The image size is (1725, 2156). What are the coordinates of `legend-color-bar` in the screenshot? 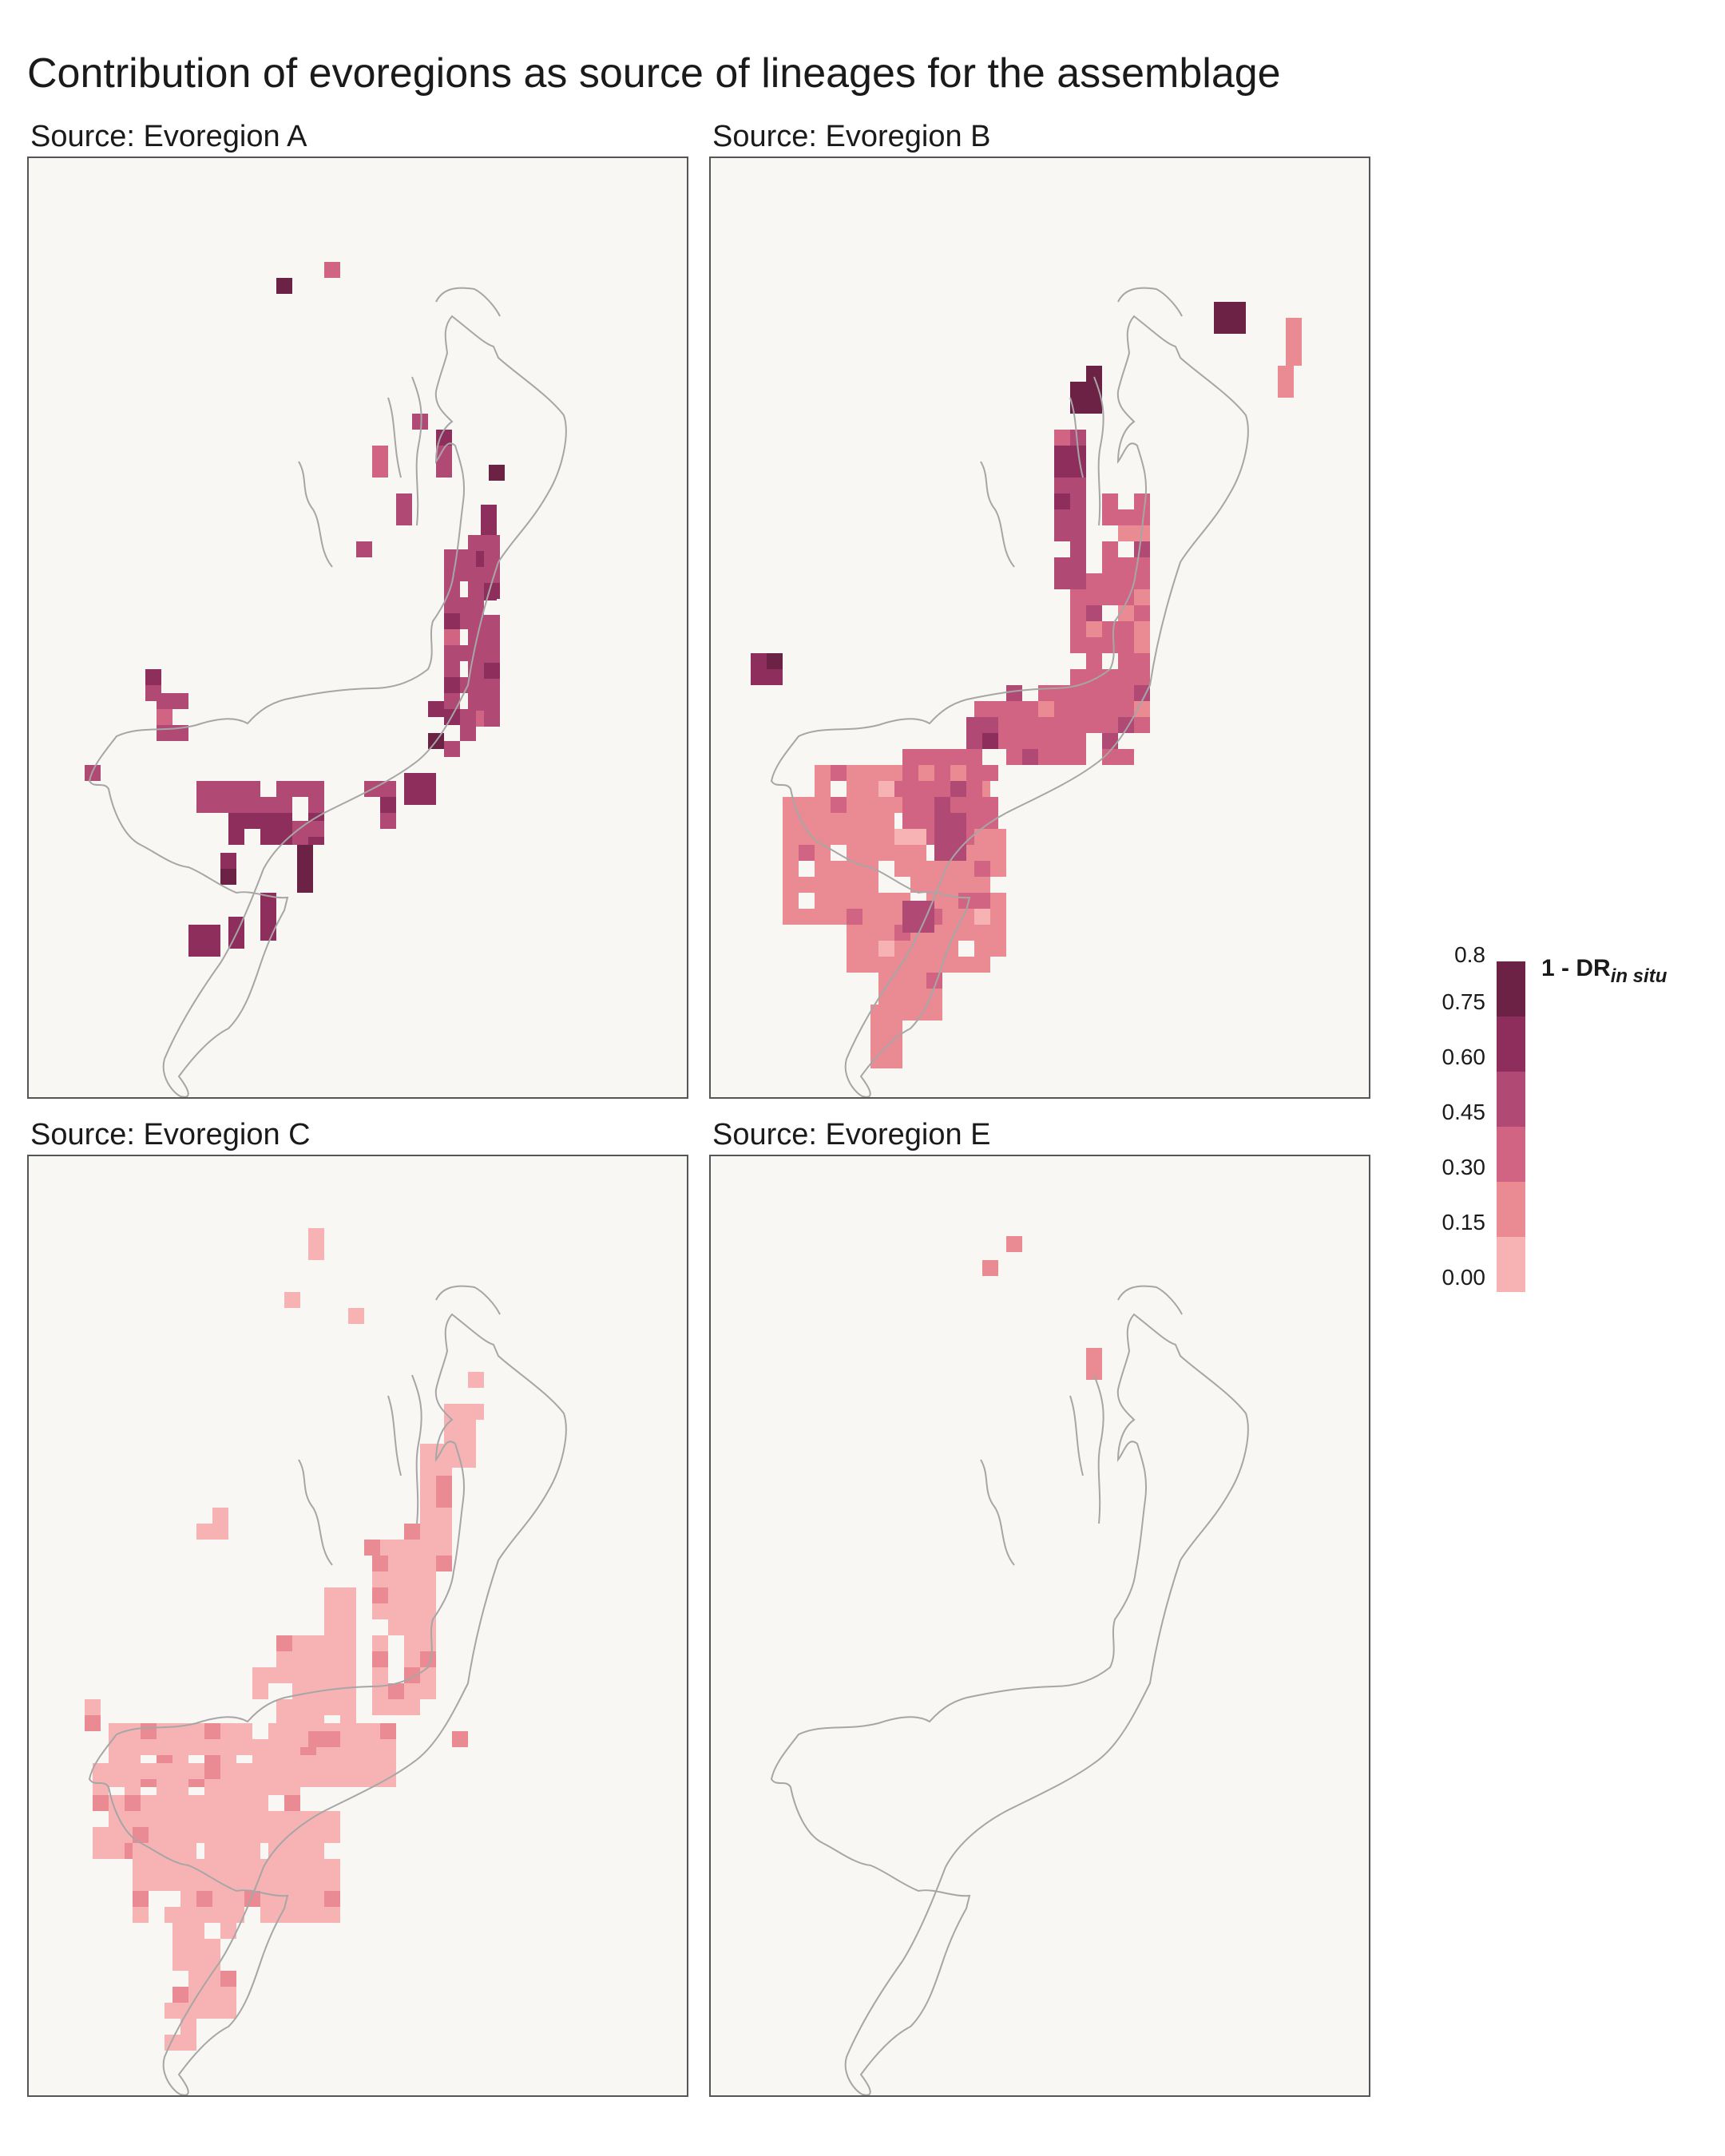 It's located at (1511, 1126).